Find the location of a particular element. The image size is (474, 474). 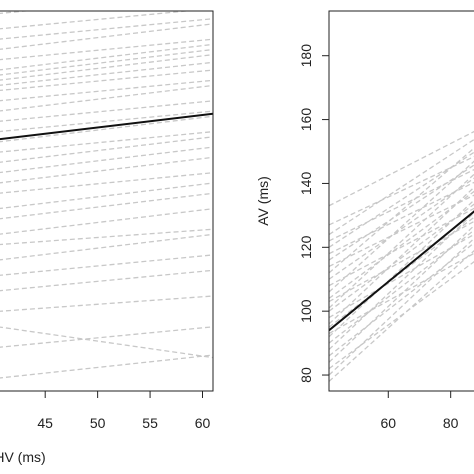

x-tick-label: 80 is located at coordinates (451, 423).